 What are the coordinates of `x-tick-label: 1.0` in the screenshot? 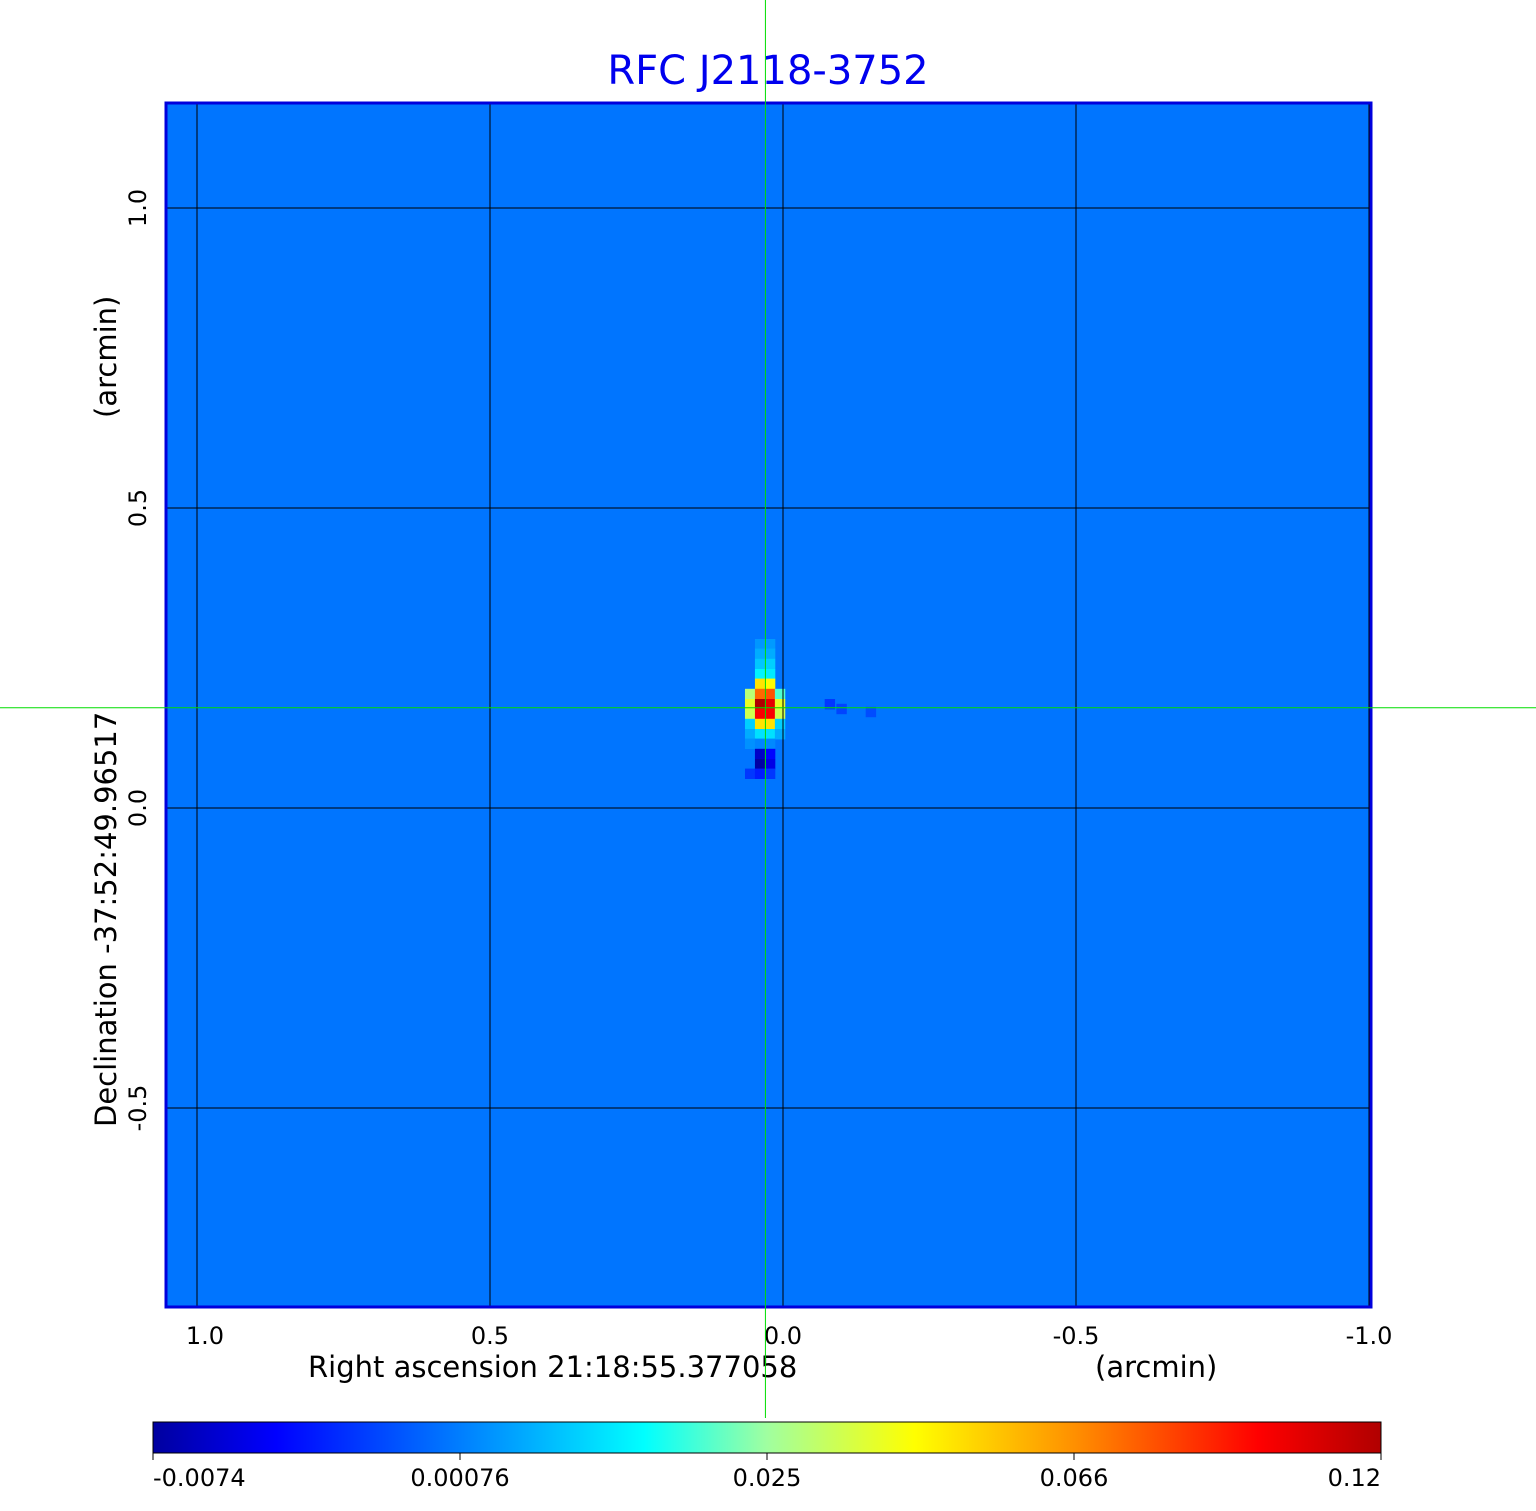 It's located at (205, 1336).